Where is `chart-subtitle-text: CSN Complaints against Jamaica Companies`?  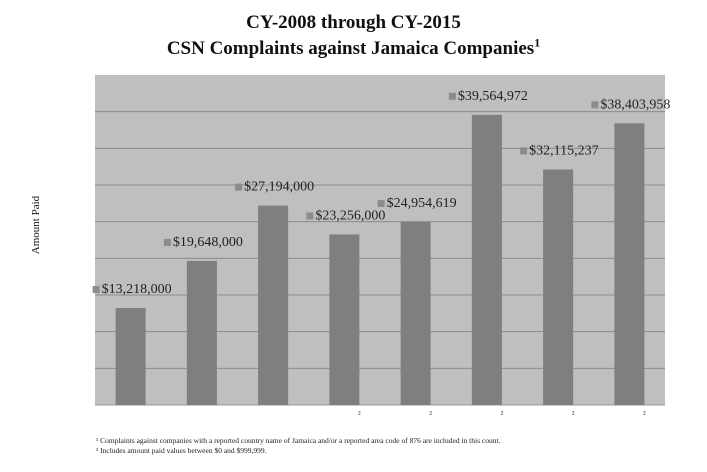
chart-subtitle-text: CSN Complaints against Jamaica Companies is located at coordinates (350, 48).